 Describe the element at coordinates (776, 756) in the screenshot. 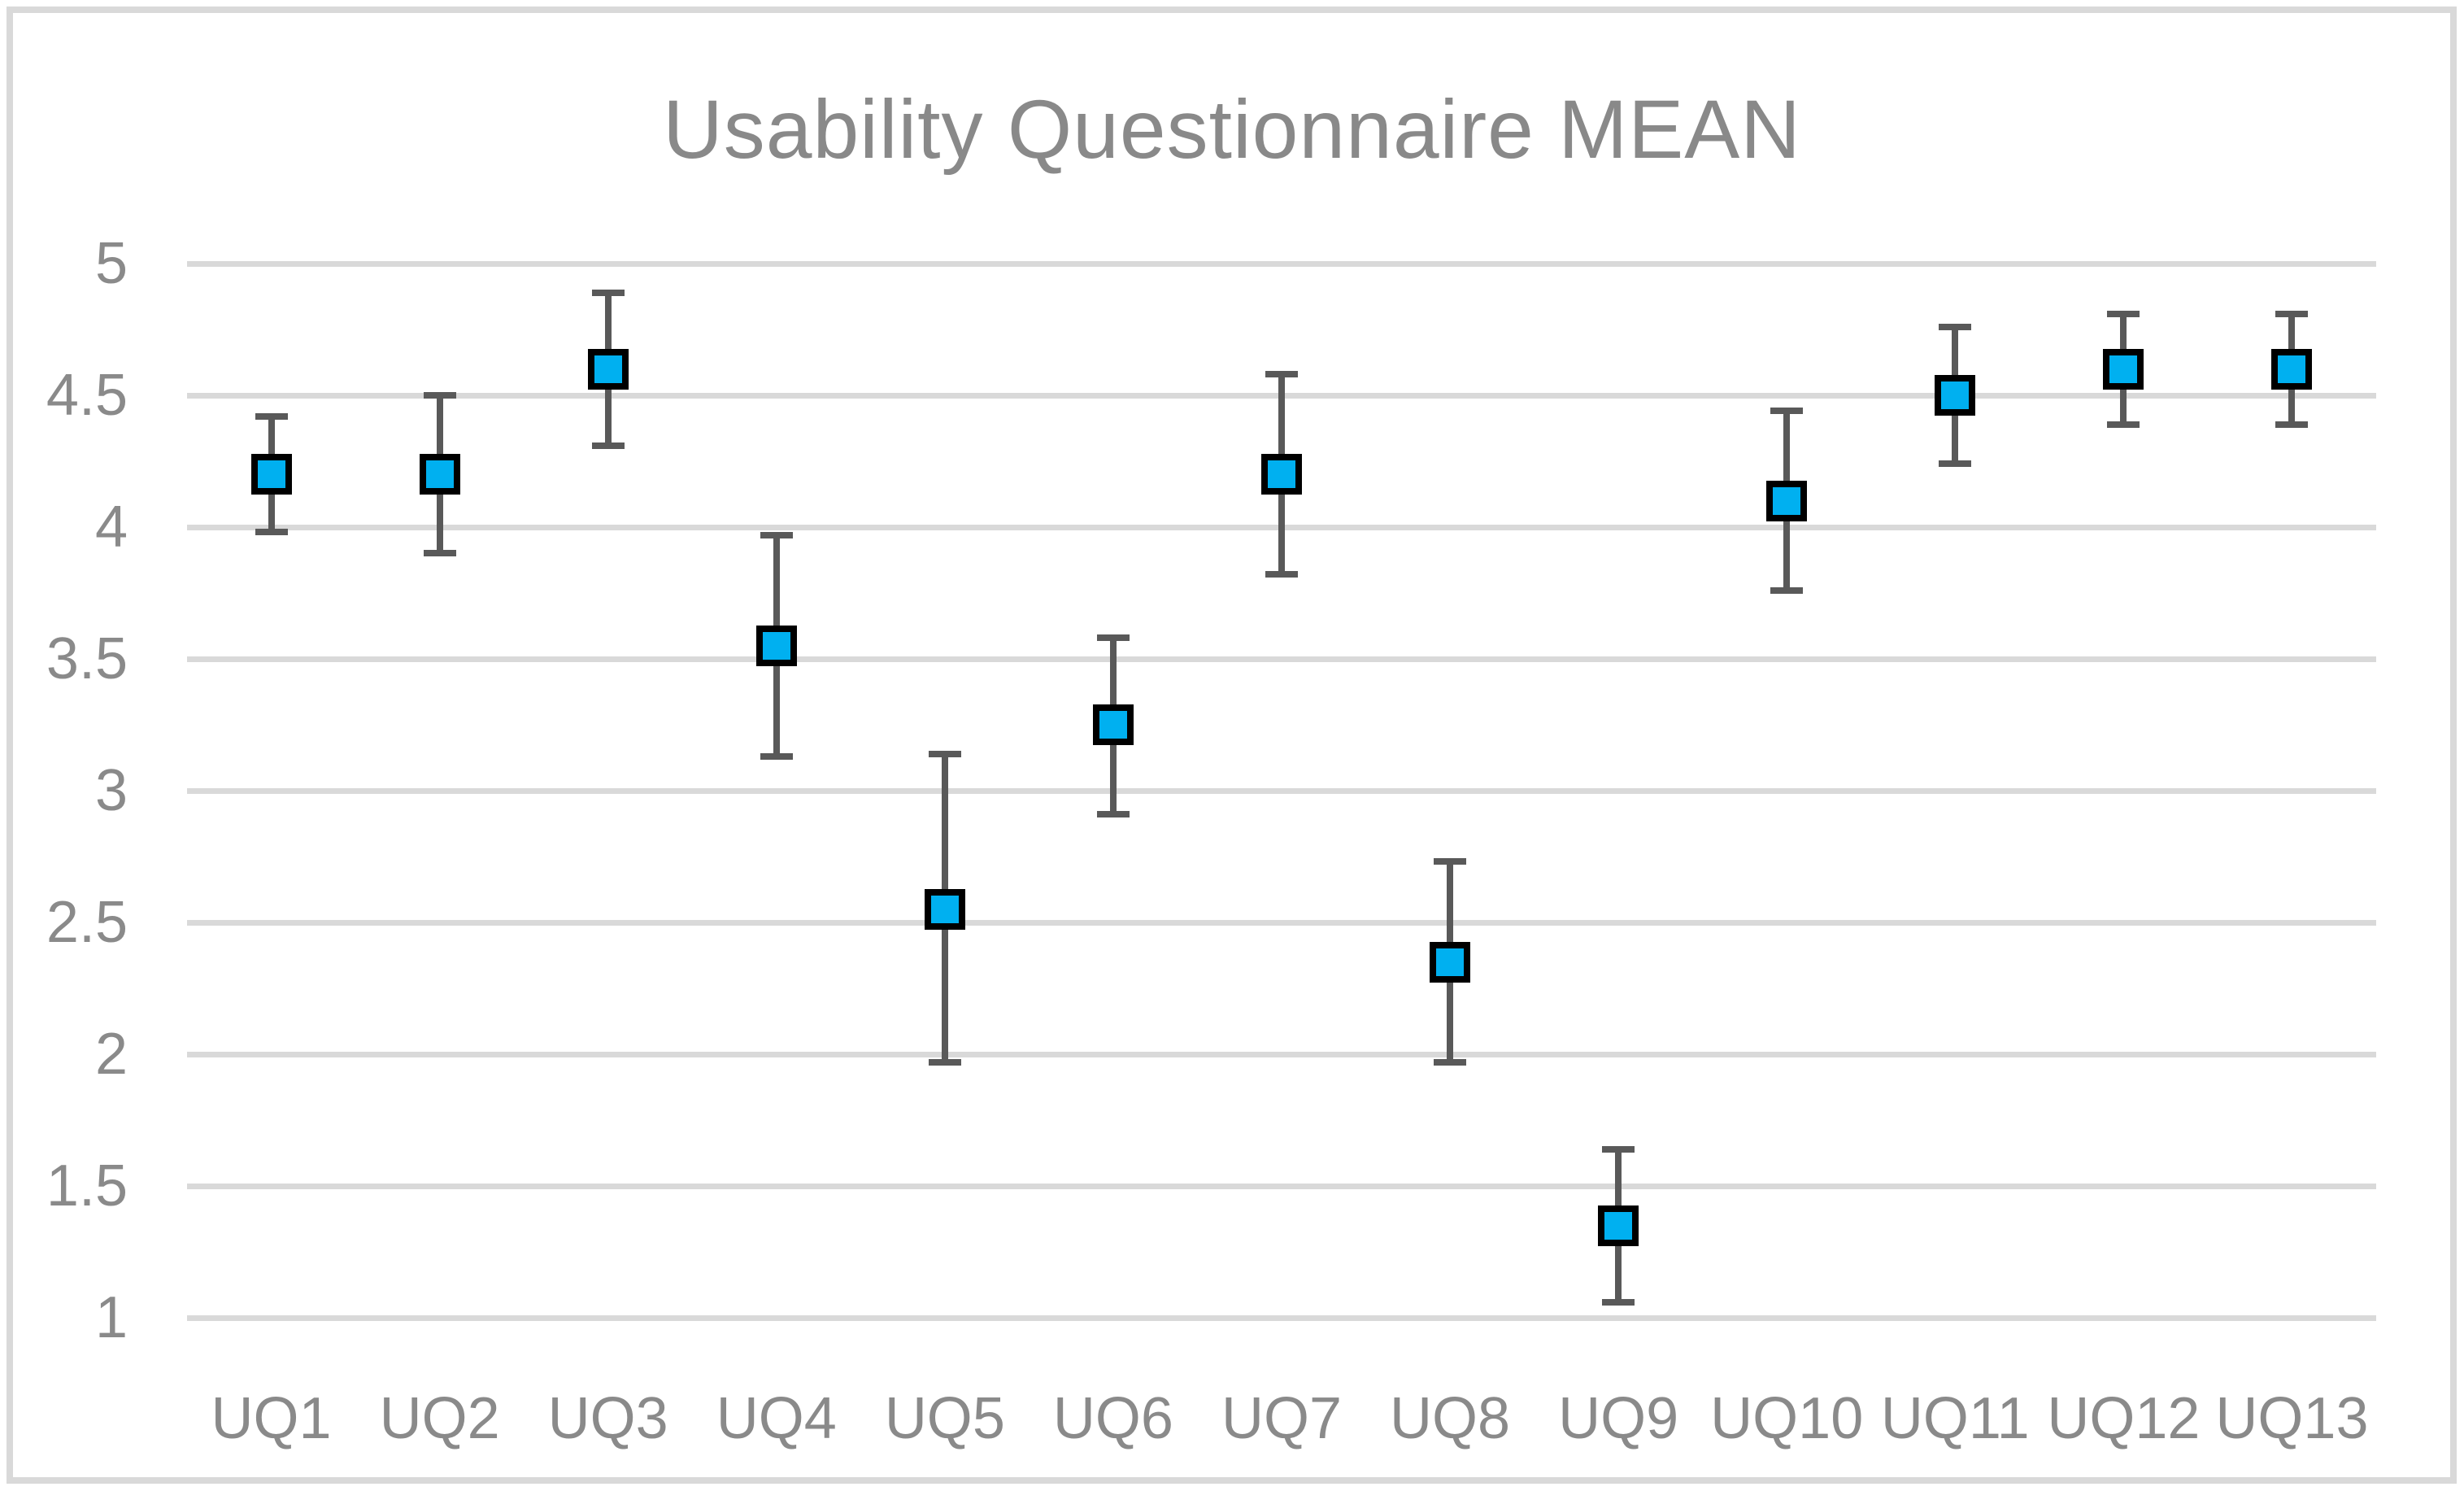

I see `error-cap-bottom-UQ4` at that location.